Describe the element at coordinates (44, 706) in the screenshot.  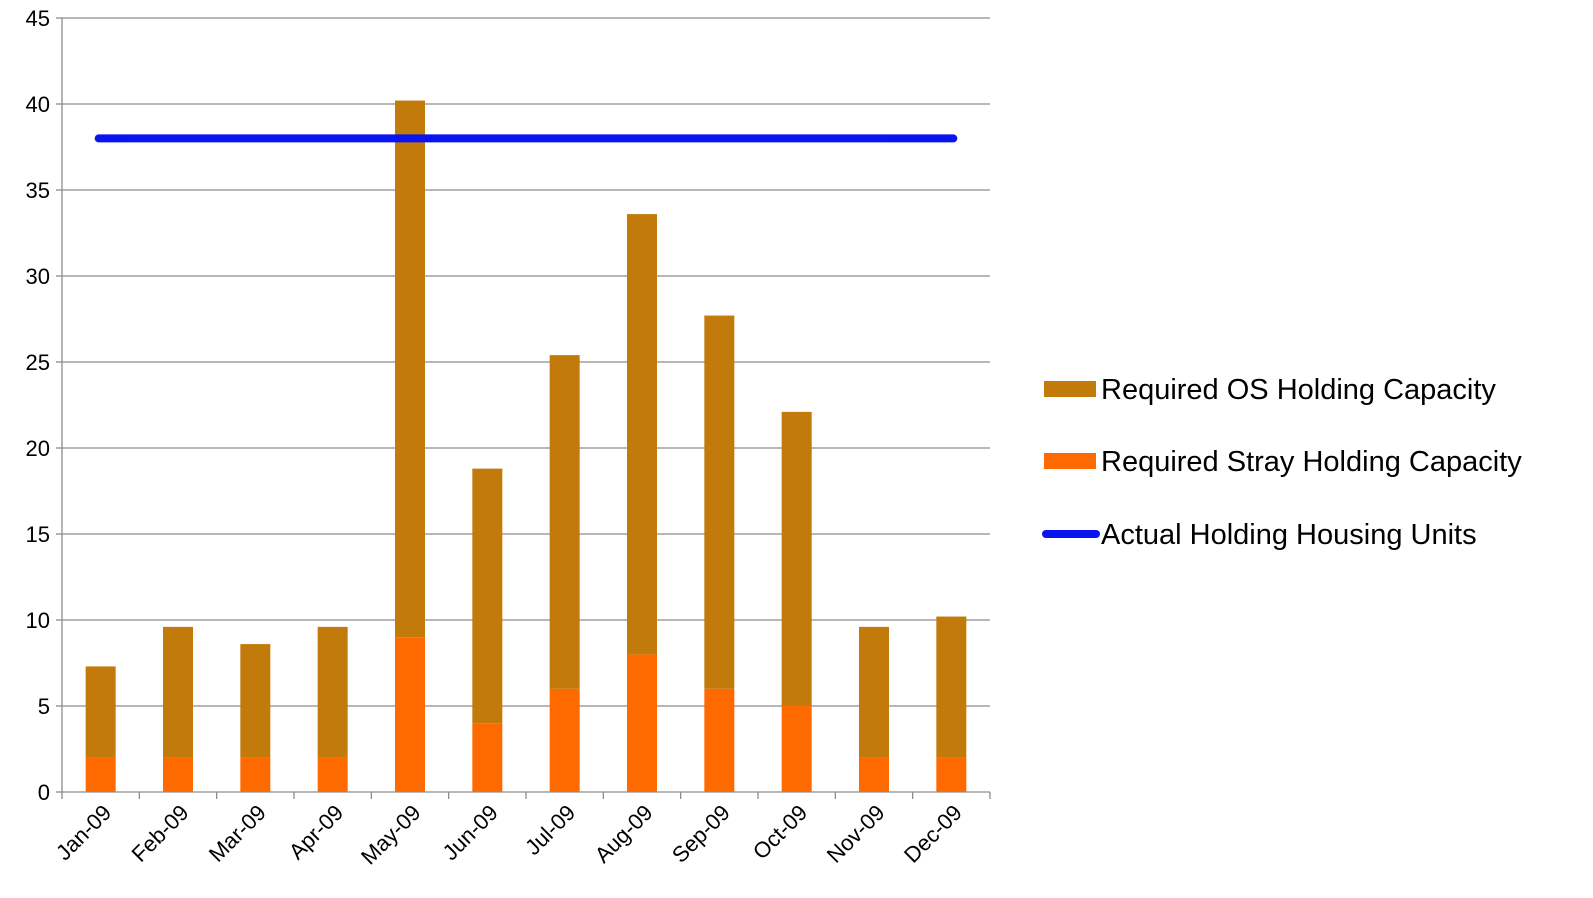
I see `y-tick-label: 5` at that location.